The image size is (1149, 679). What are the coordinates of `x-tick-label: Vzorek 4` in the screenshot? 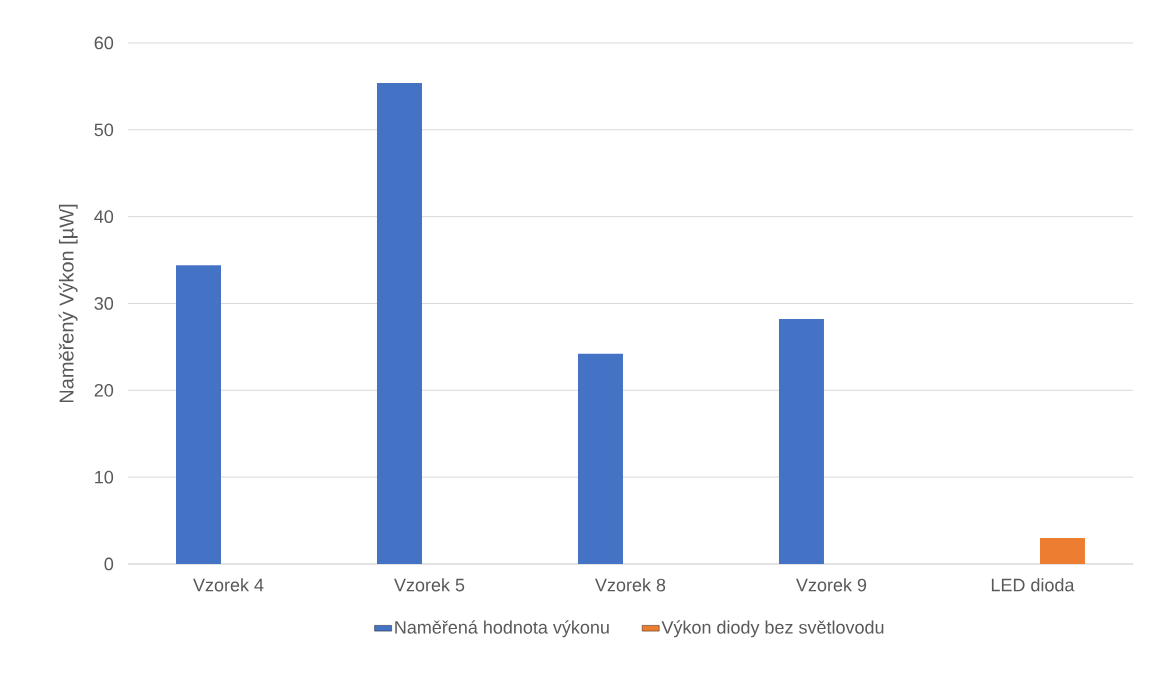 It's located at (228, 585).